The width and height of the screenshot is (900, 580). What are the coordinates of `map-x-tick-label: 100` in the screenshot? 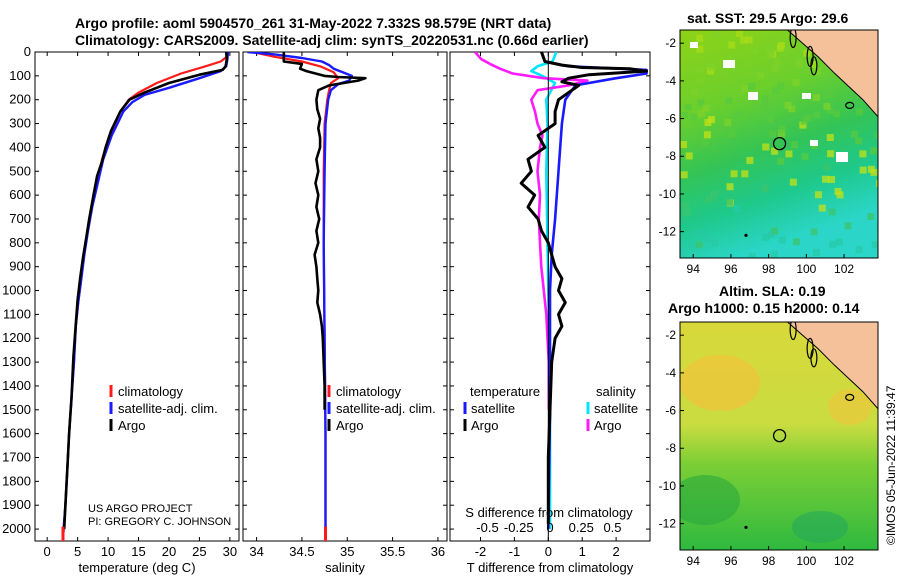 It's located at (806, 561).